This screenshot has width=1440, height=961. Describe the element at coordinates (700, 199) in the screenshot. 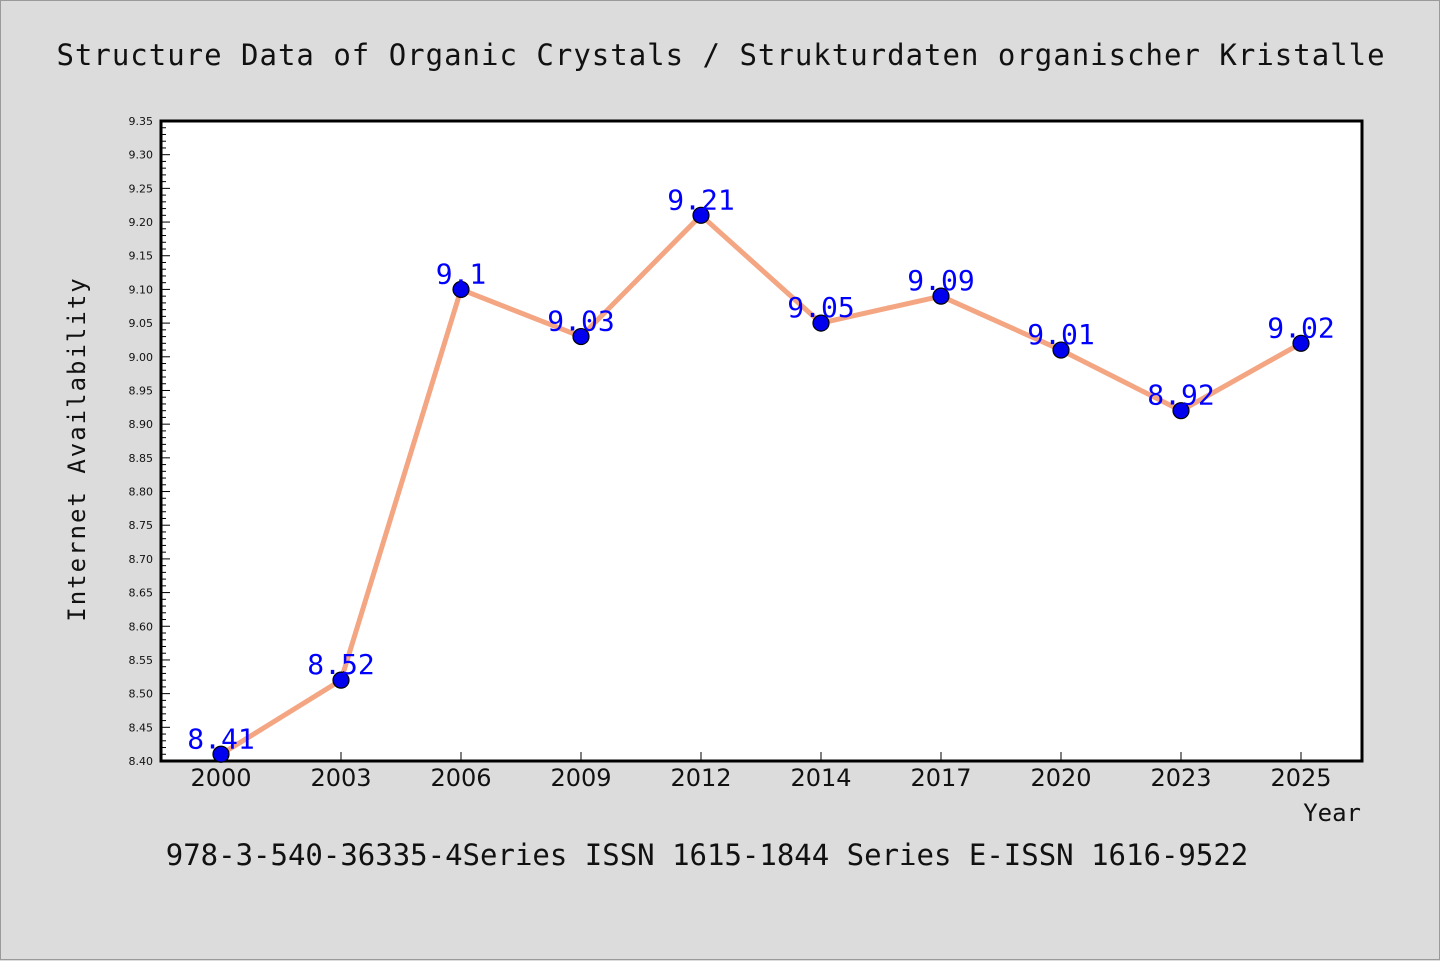

I see `data-label: 9.21` at that location.